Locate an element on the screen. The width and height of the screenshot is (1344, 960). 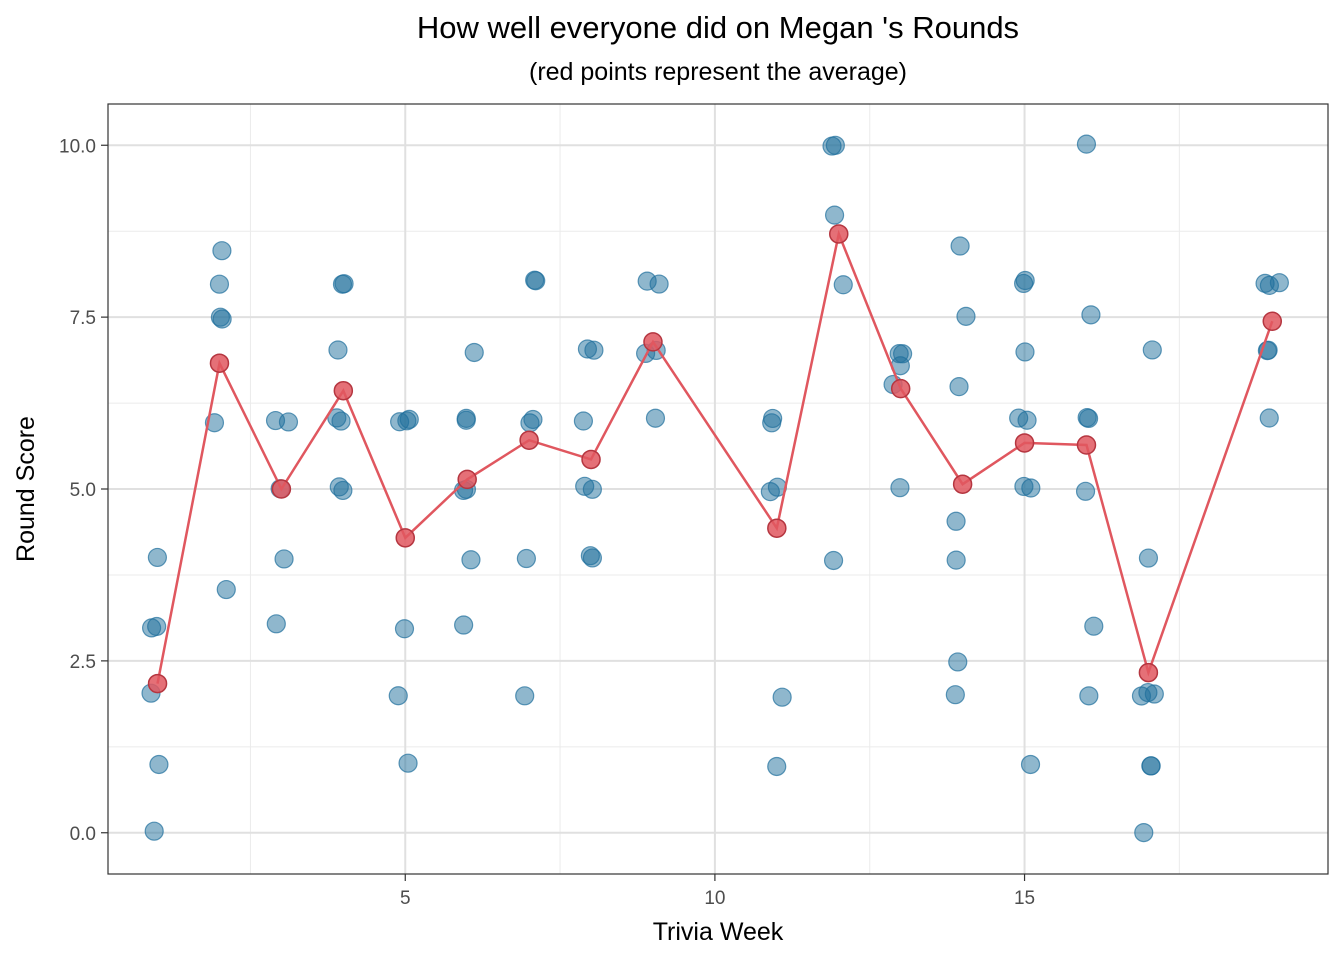
x-tick-label: 5 is located at coordinates (405, 898).